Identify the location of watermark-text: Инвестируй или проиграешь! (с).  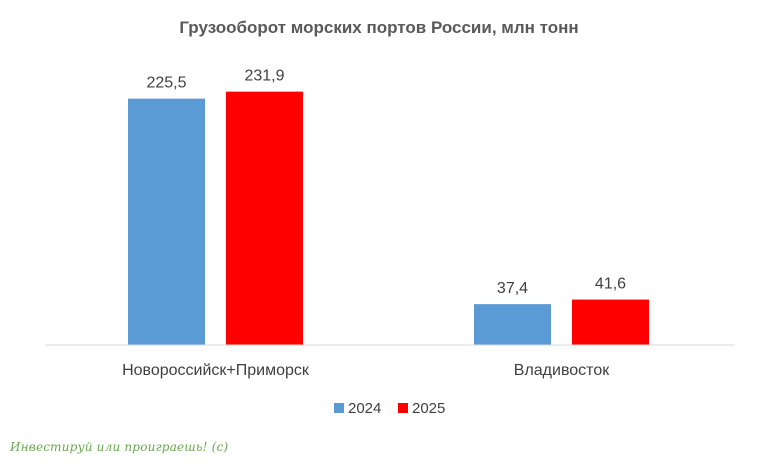
(119, 447).